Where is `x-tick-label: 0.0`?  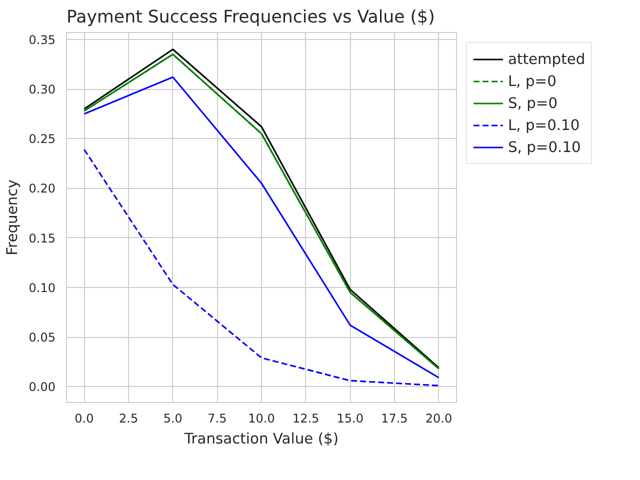 x-tick-label: 0.0 is located at coordinates (84, 419).